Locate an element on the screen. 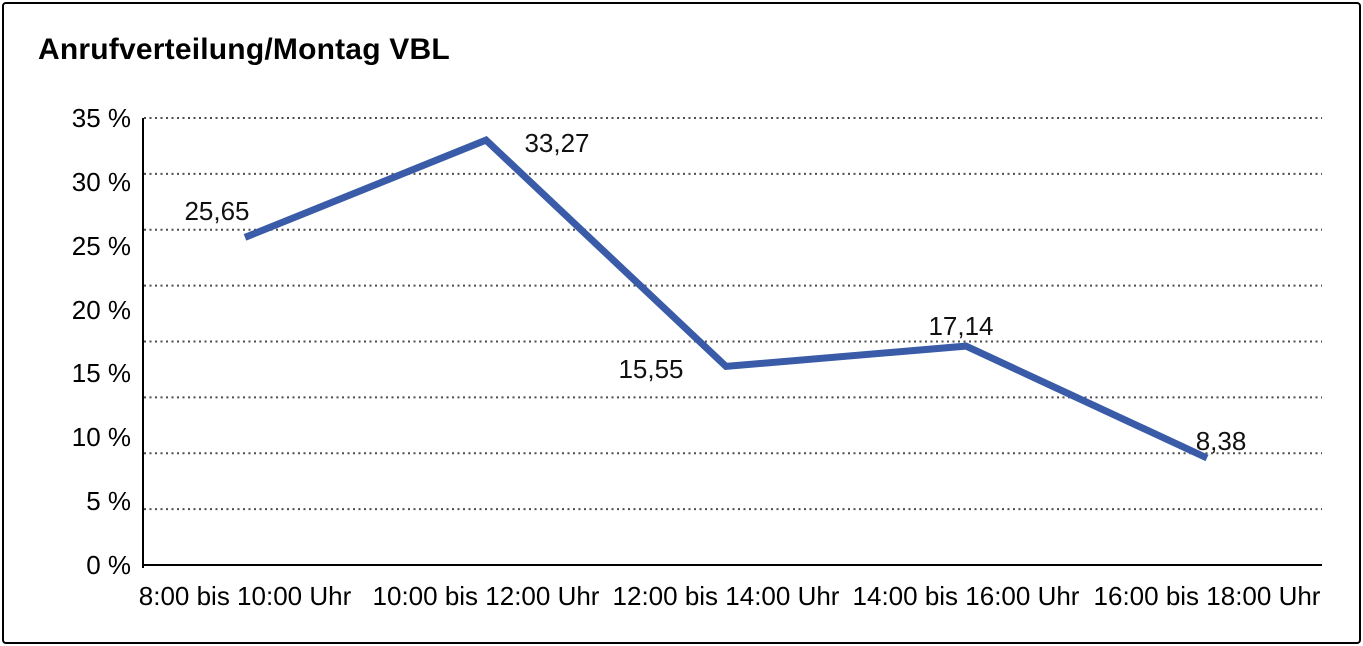 This screenshot has height=646, width=1363. data-point-label: 33,27 is located at coordinates (557, 143).